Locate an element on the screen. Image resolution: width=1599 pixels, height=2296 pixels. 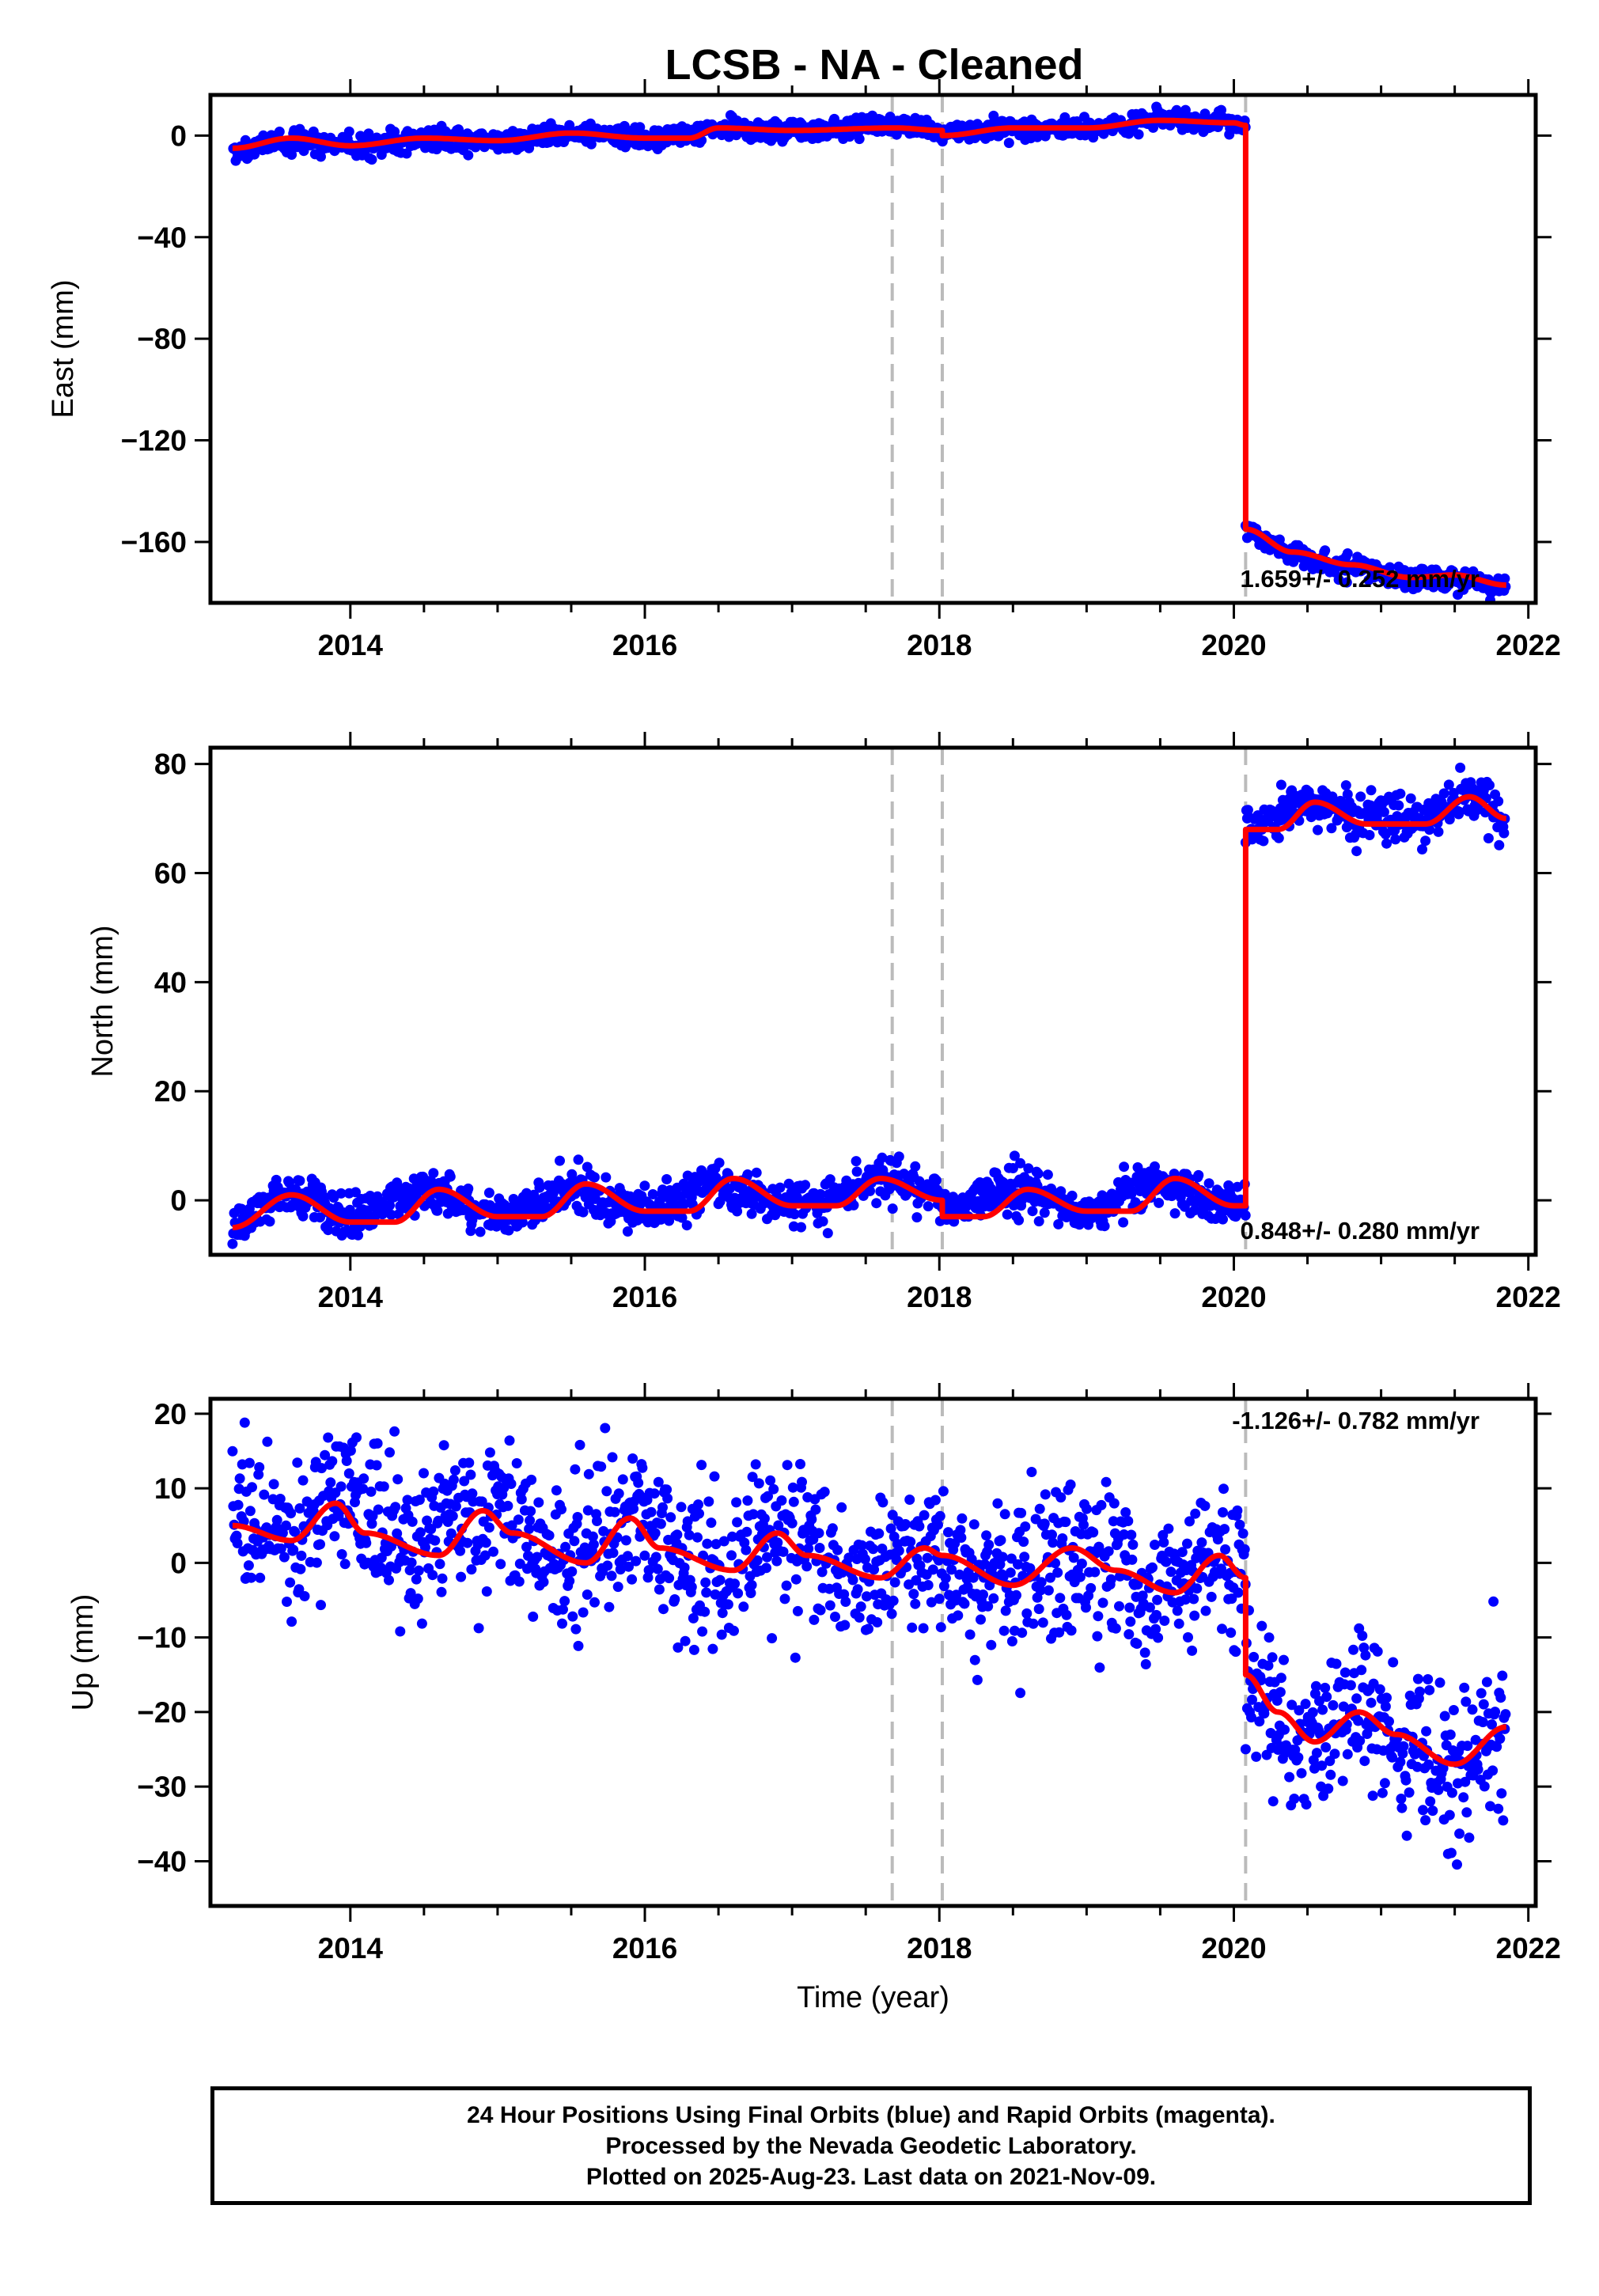
y-tick-label: −10 is located at coordinates (162, 1638).